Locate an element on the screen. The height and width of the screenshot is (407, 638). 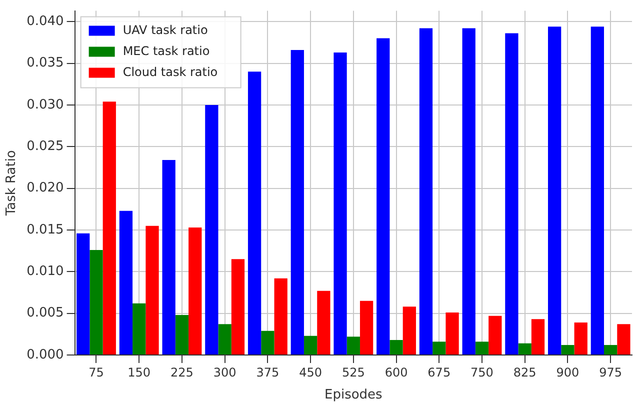
legend-label: UAV task ratio is located at coordinates (165, 29).